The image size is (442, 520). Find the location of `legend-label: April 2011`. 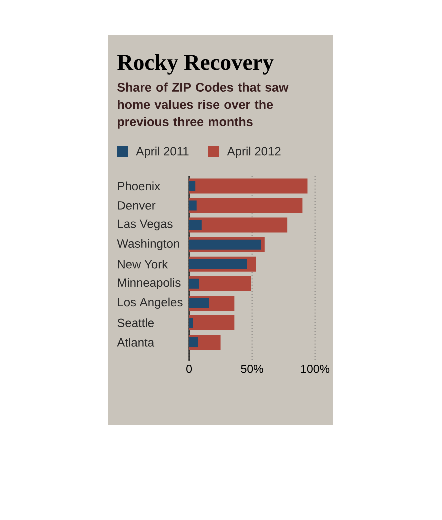

legend-label: April 2011 is located at coordinates (162, 152).